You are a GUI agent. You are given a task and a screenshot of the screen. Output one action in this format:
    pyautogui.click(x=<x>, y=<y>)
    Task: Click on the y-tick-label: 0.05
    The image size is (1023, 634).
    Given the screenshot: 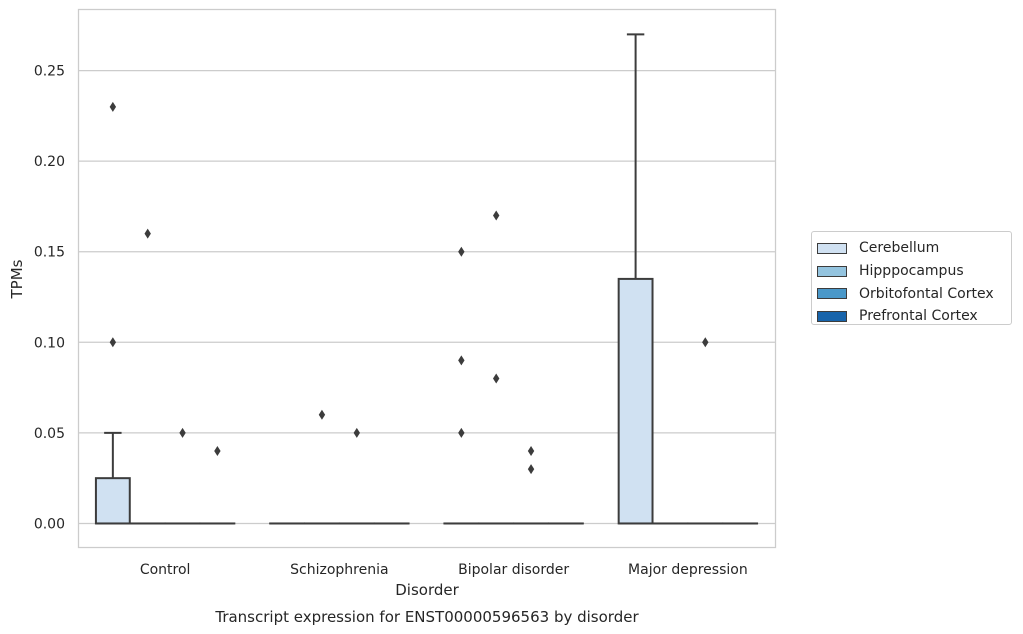 What is the action you would take?
    pyautogui.click(x=49, y=434)
    